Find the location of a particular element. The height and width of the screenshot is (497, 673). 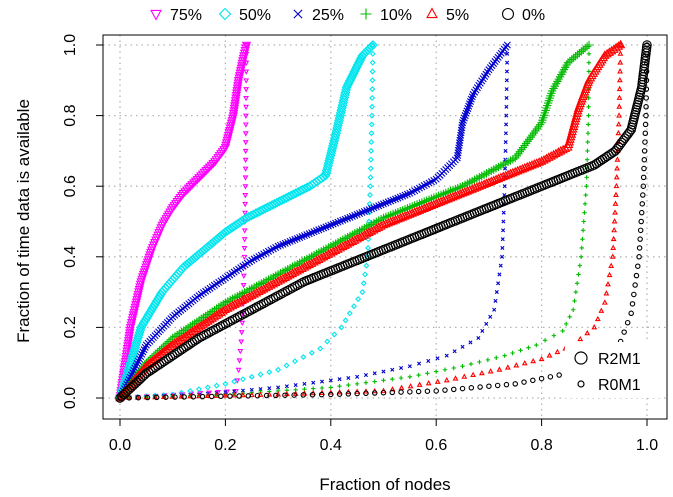

legend-bottom: R2M1 R0M1 is located at coordinates (614, 370).